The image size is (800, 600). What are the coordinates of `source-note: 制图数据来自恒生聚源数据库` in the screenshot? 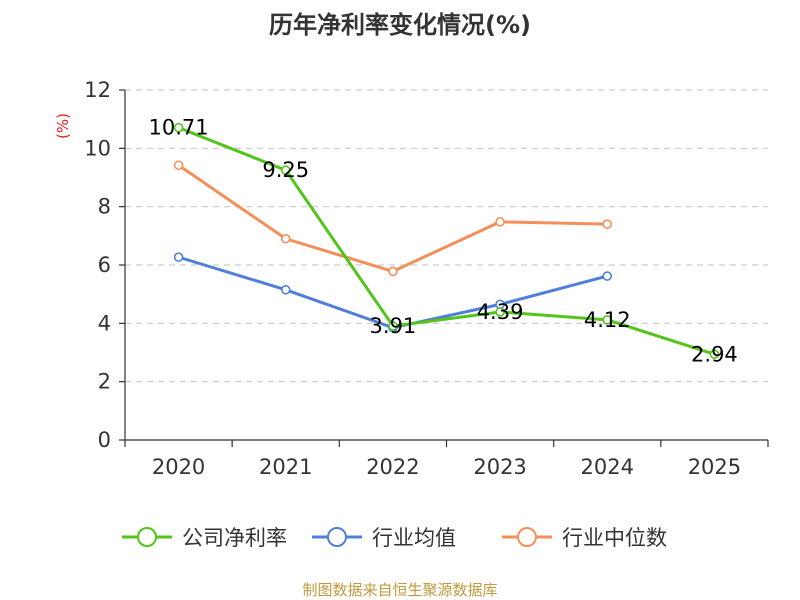 It's located at (399, 590).